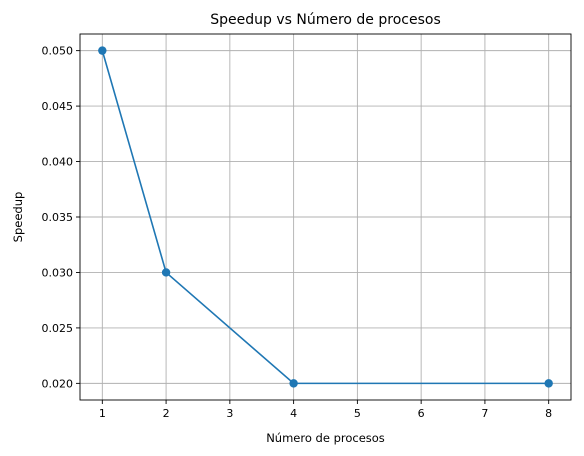 This screenshot has width=584, height=456. What do you see at coordinates (325, 438) in the screenshot?
I see `x-axis-label: Número de procesos` at bounding box center [325, 438].